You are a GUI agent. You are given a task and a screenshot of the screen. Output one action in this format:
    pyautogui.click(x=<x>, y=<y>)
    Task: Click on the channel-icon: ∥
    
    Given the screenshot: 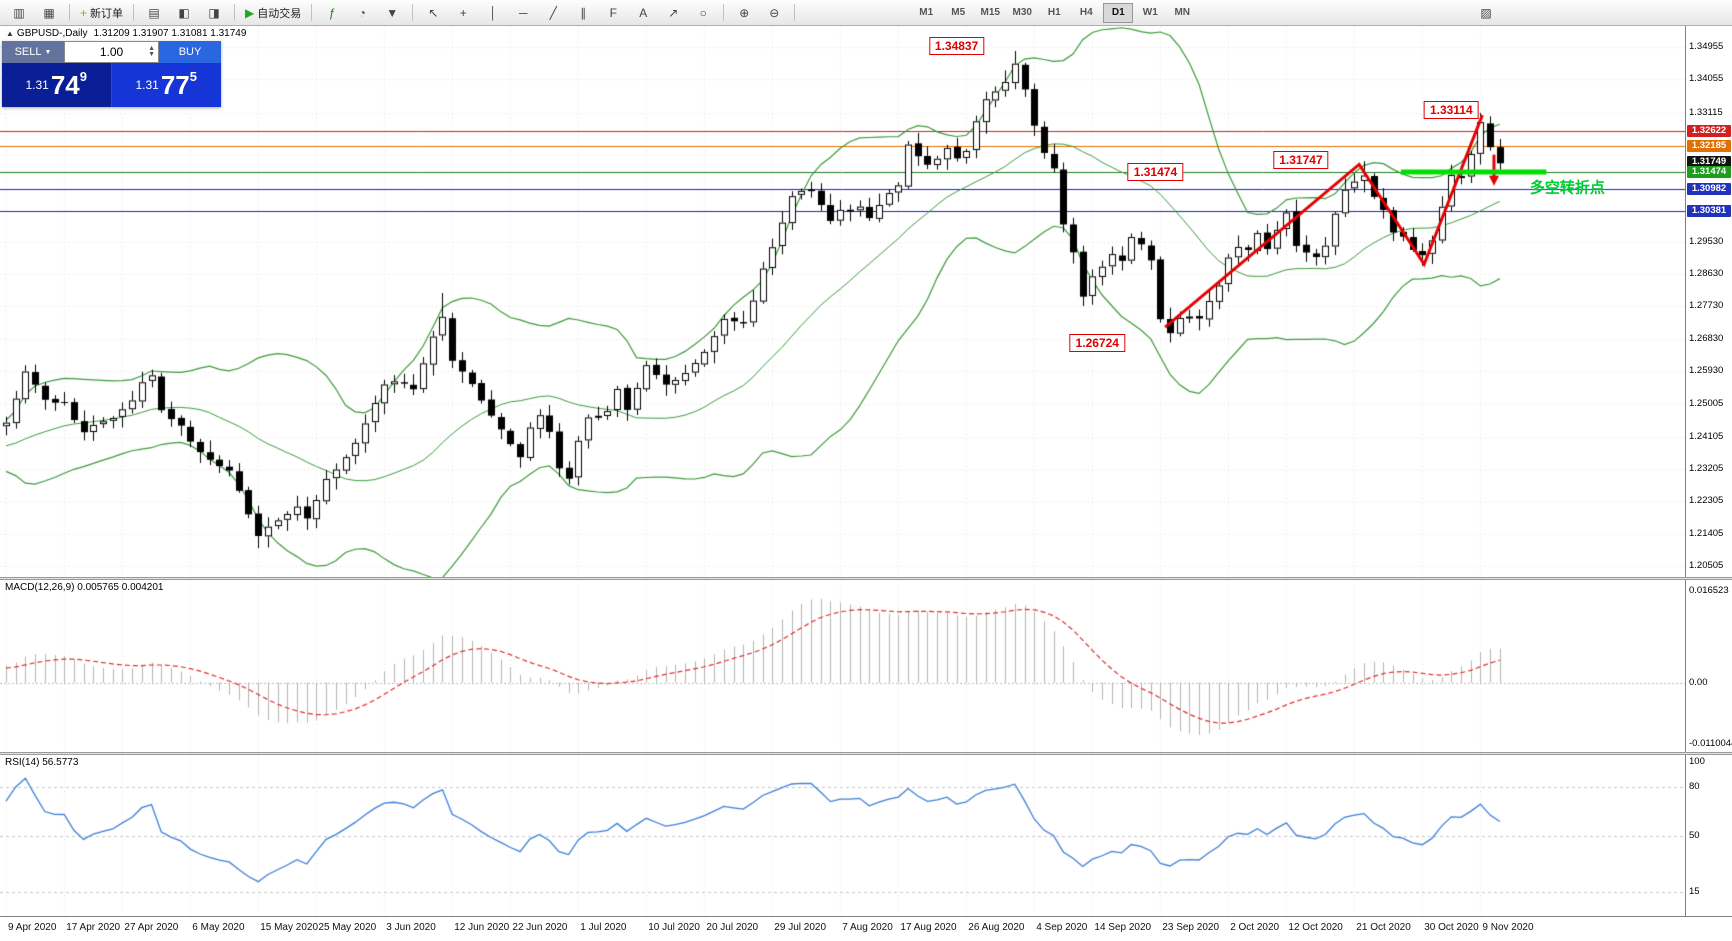 What is the action you would take?
    pyautogui.click(x=583, y=12)
    